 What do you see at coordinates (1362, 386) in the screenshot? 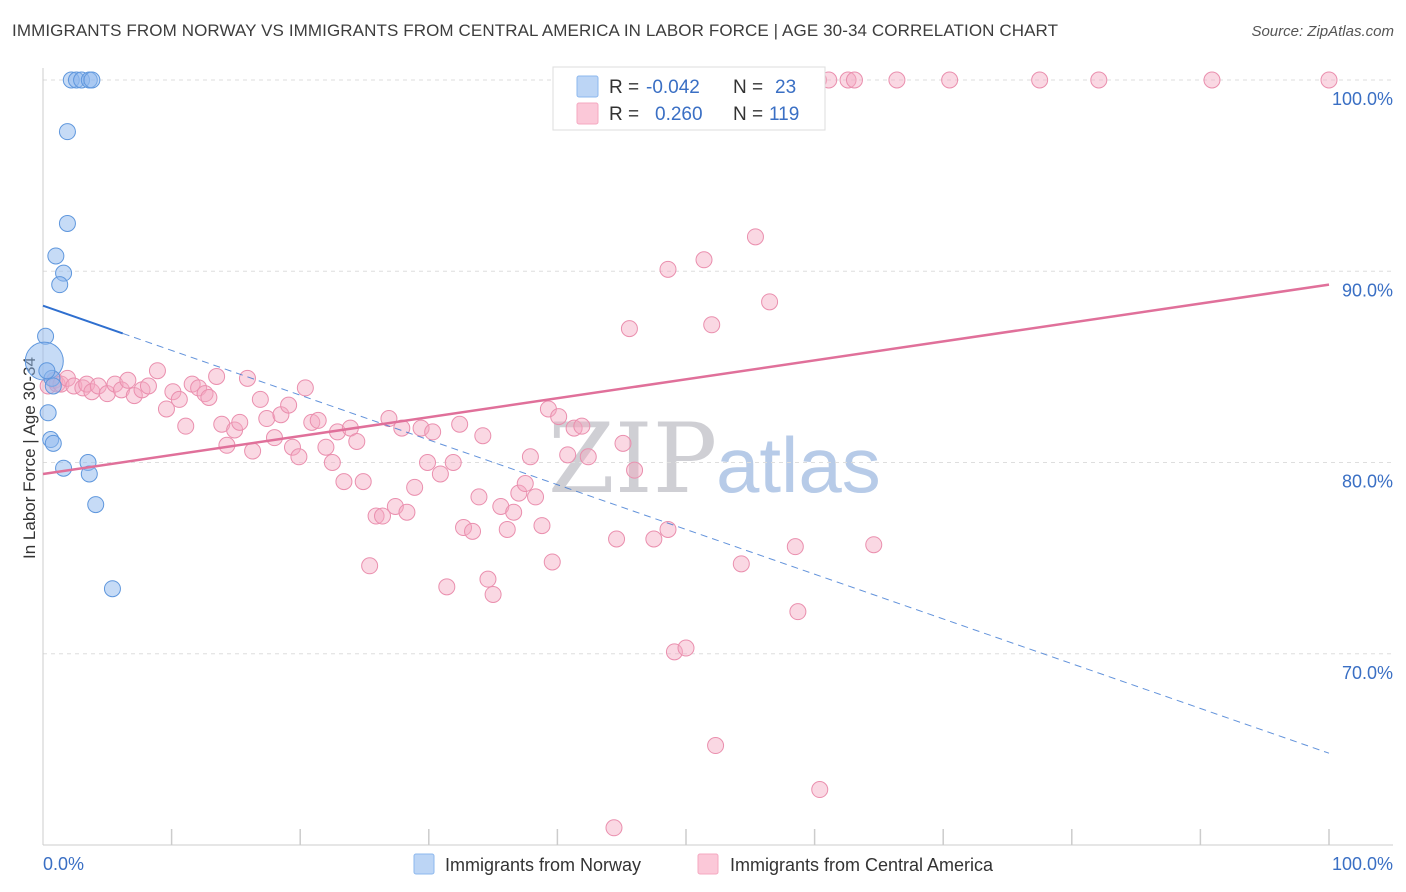
I see `y-tick-labels: 70.0% 80.0% 90.0% 100.0%` at bounding box center [1362, 386].